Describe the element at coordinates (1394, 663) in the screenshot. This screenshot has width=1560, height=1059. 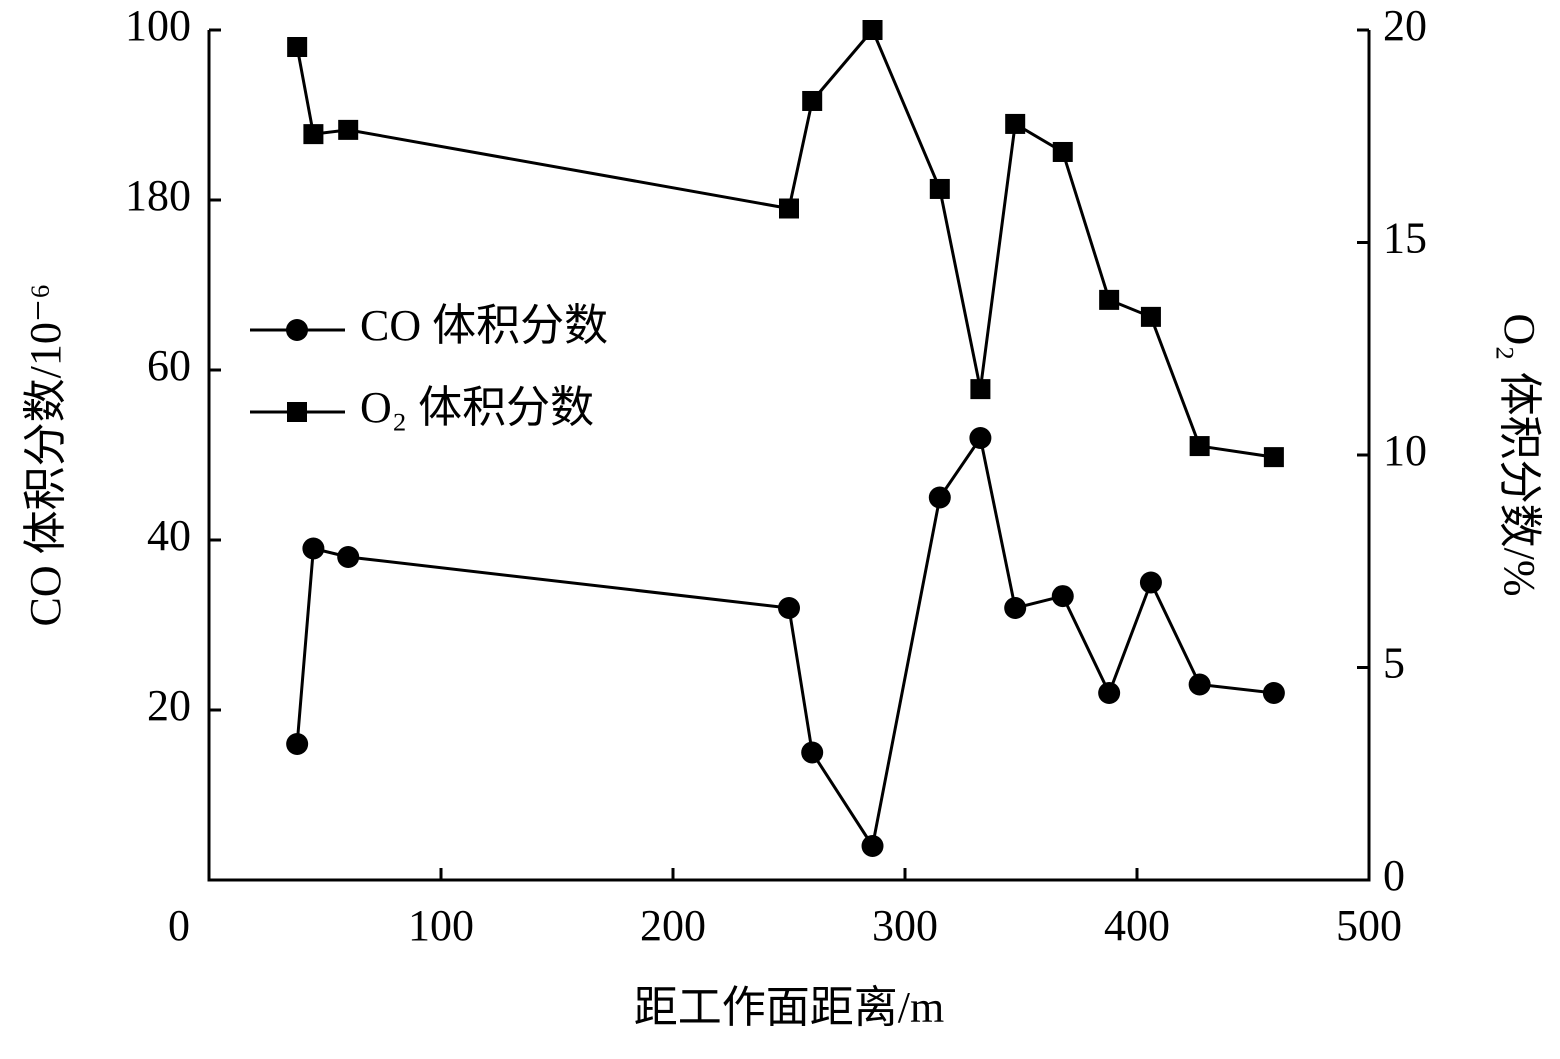
I see `y2-tick-label: 5` at that location.